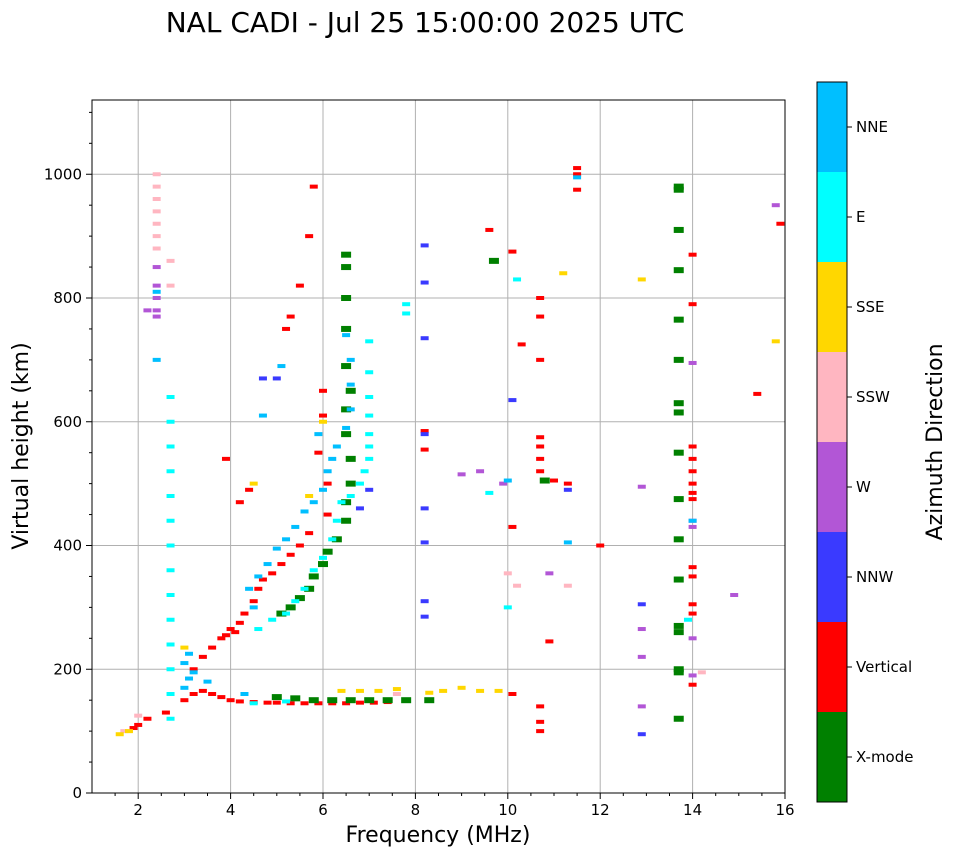 The width and height of the screenshot is (958, 857). What do you see at coordinates (425, 22) in the screenshot?
I see `chart-title: NAL CADI - Jul 25 15:00:00 2025 UTC` at bounding box center [425, 22].